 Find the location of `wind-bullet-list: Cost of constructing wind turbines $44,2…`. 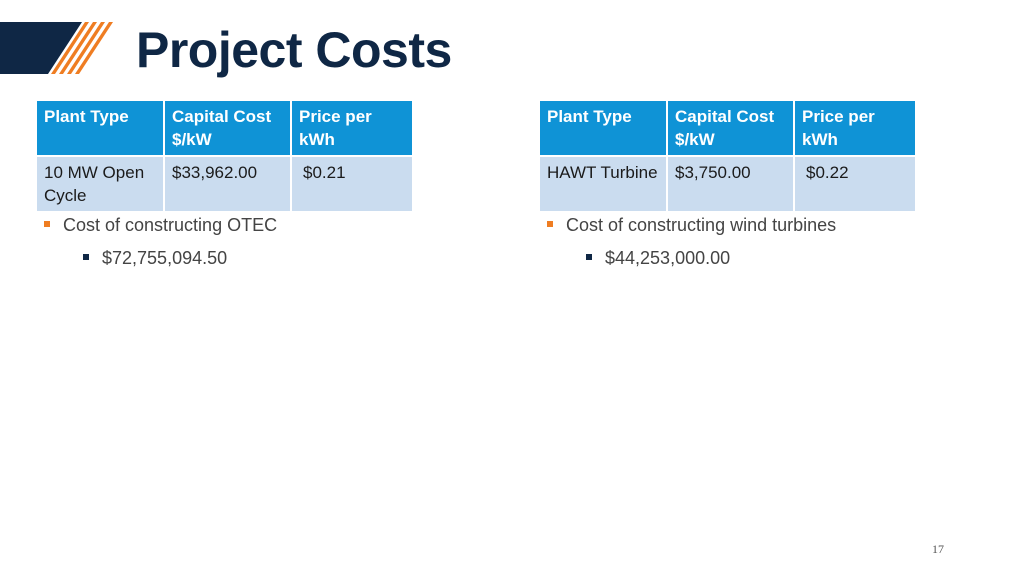

wind-bullet-list: Cost of constructing wind turbines $44,2… is located at coordinates (691, 241).